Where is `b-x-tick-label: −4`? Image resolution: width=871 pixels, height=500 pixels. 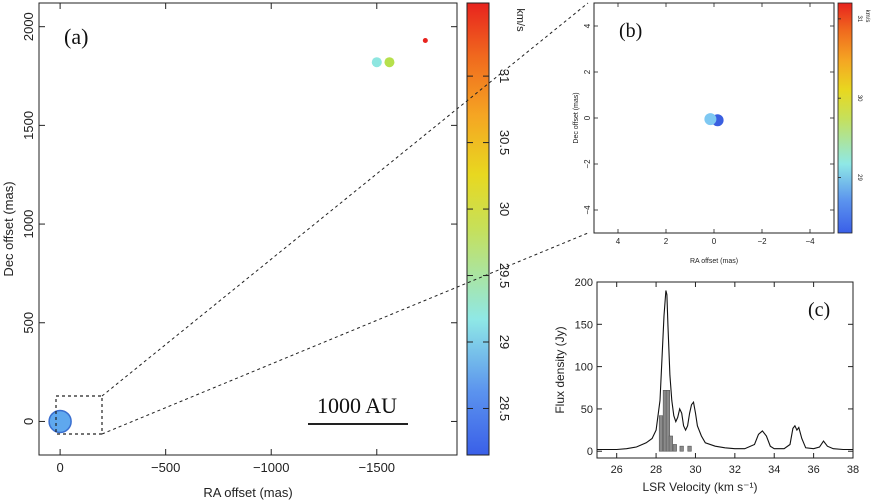
b-x-tick-label: −4 is located at coordinates (810, 241).